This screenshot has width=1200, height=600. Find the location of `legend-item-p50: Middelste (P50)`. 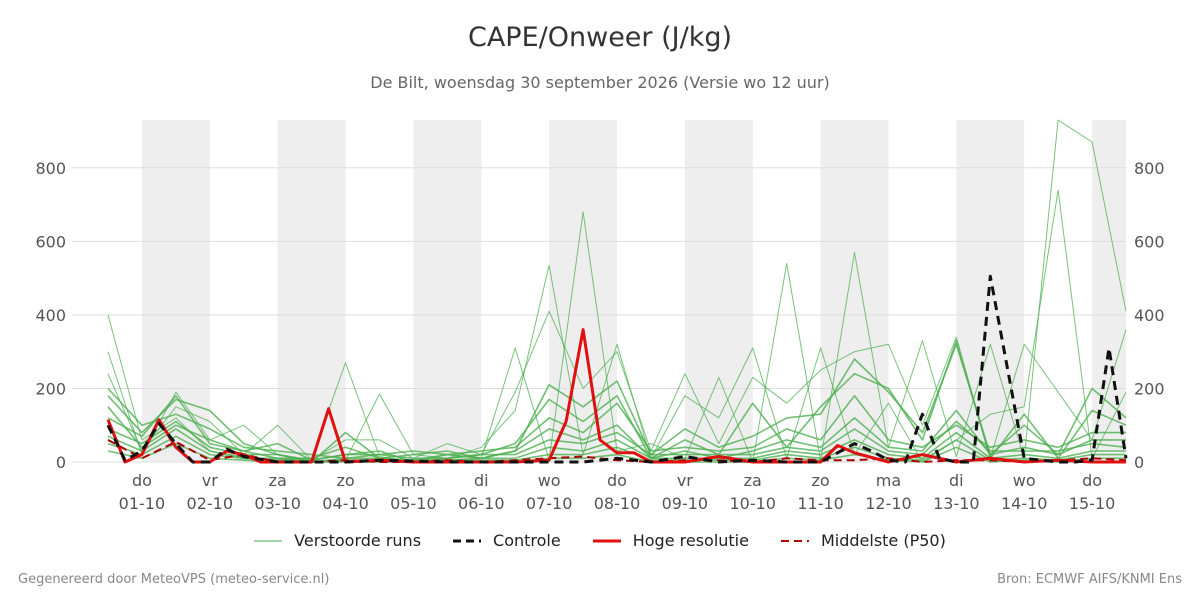

legend-item-p50: Middelste (P50) is located at coordinates (863, 540).